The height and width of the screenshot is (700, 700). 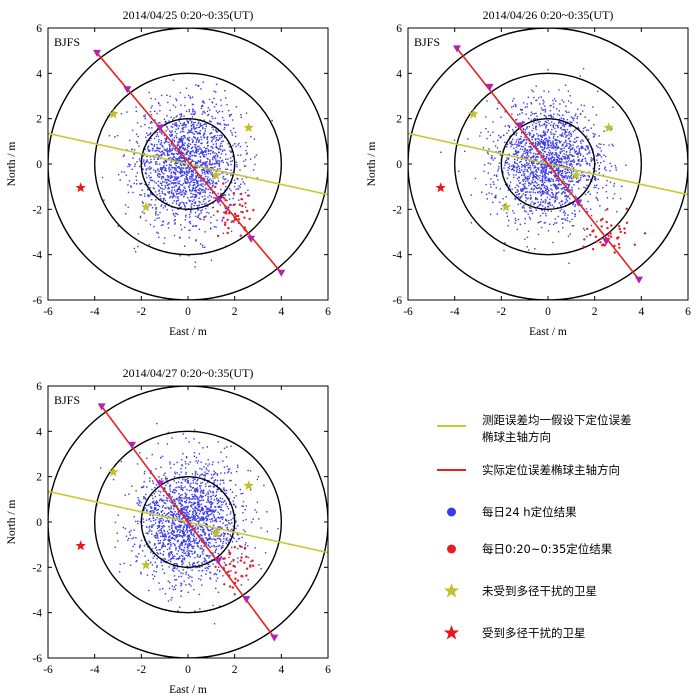 What do you see at coordinates (281, 312) in the screenshot?
I see `x-tick-label: 4` at bounding box center [281, 312].